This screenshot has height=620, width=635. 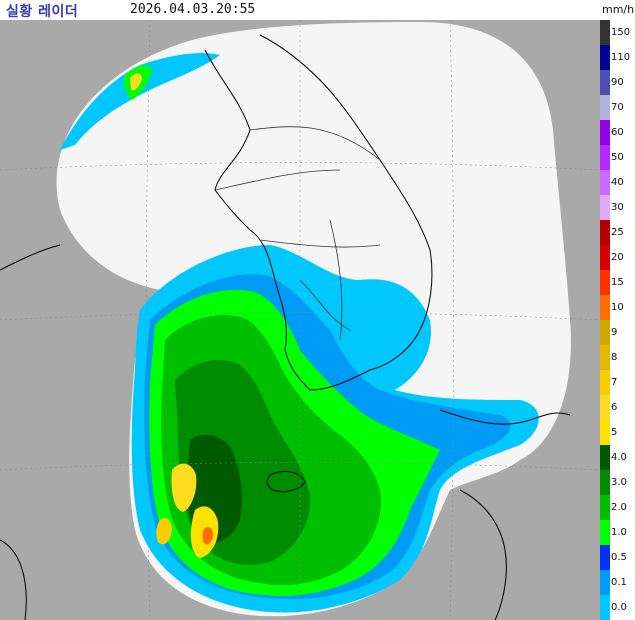 I want to click on legend-label: 7, so click(x=614, y=382).